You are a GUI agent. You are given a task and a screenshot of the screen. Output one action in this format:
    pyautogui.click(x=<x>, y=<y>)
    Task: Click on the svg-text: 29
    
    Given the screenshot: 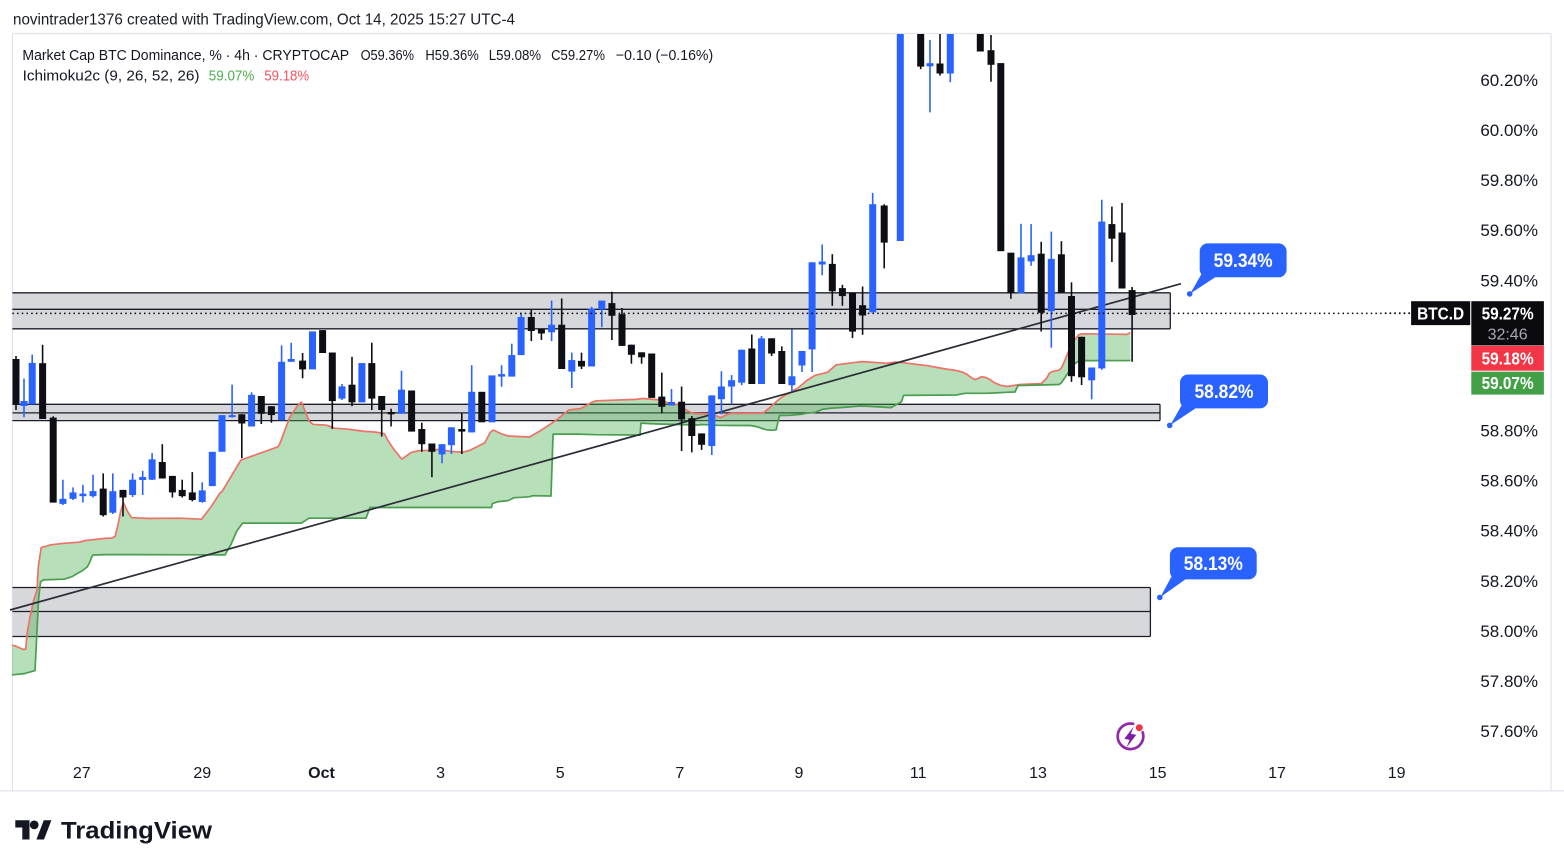 What is the action you would take?
    pyautogui.click(x=202, y=773)
    